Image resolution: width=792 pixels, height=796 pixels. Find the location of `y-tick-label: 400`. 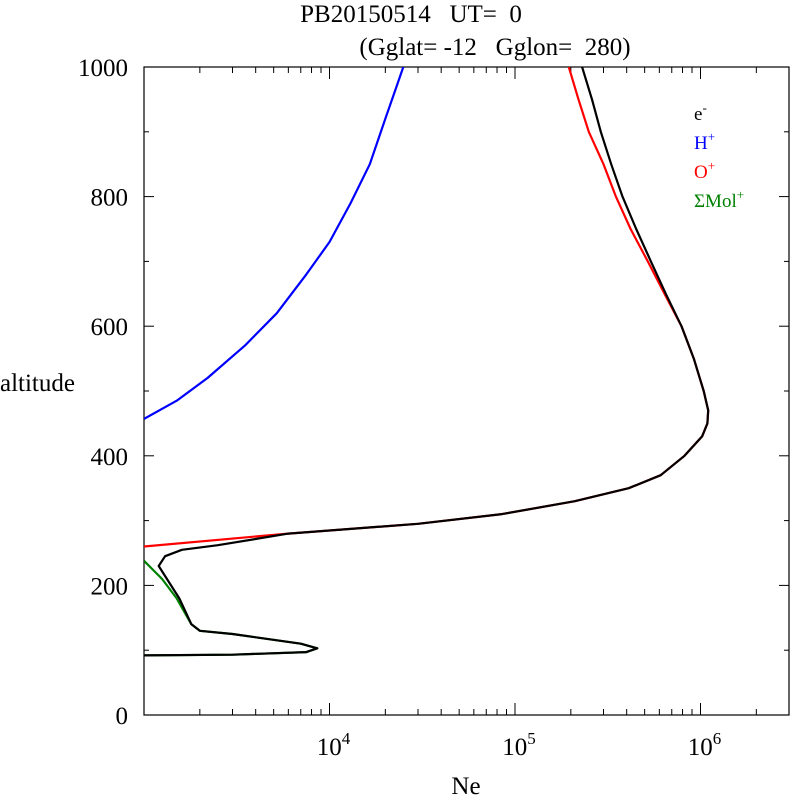

y-tick-label: 400 is located at coordinates (110, 457).